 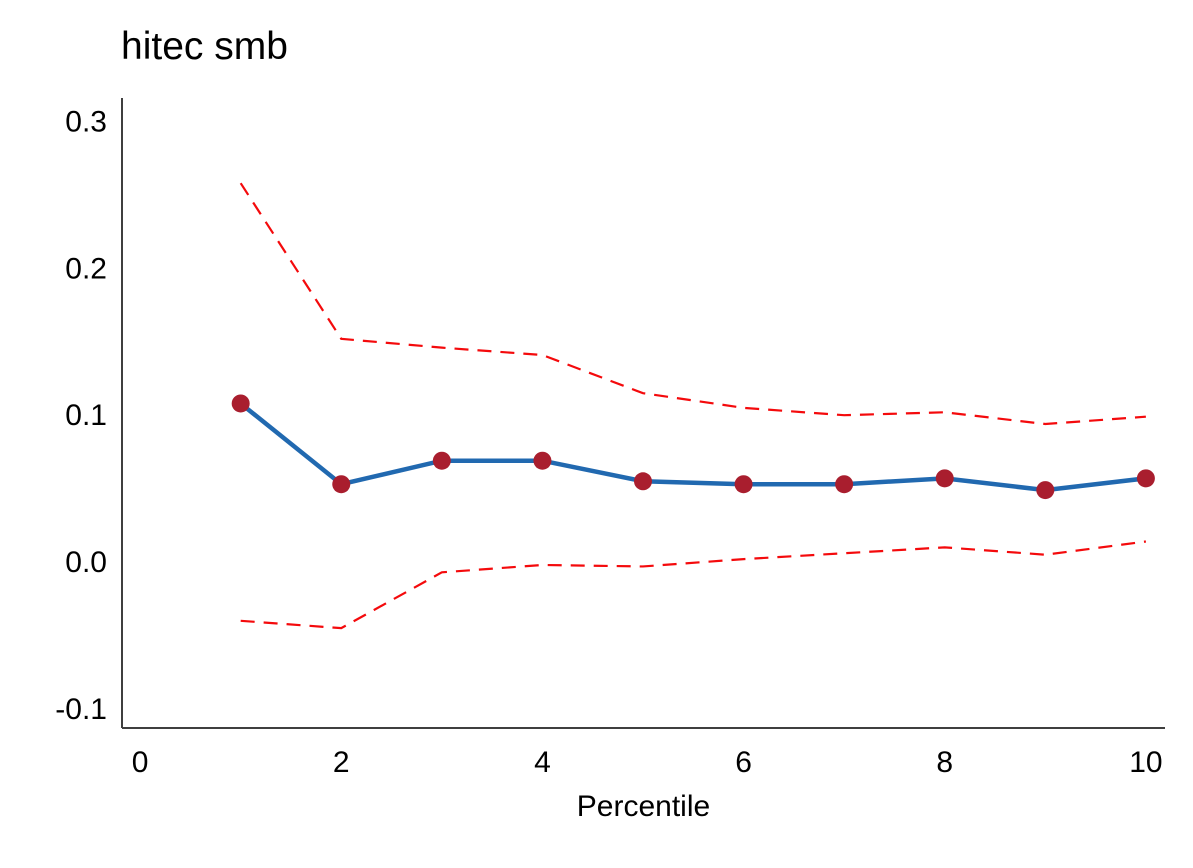 I want to click on series-coefficient-line, so click(x=693, y=447).